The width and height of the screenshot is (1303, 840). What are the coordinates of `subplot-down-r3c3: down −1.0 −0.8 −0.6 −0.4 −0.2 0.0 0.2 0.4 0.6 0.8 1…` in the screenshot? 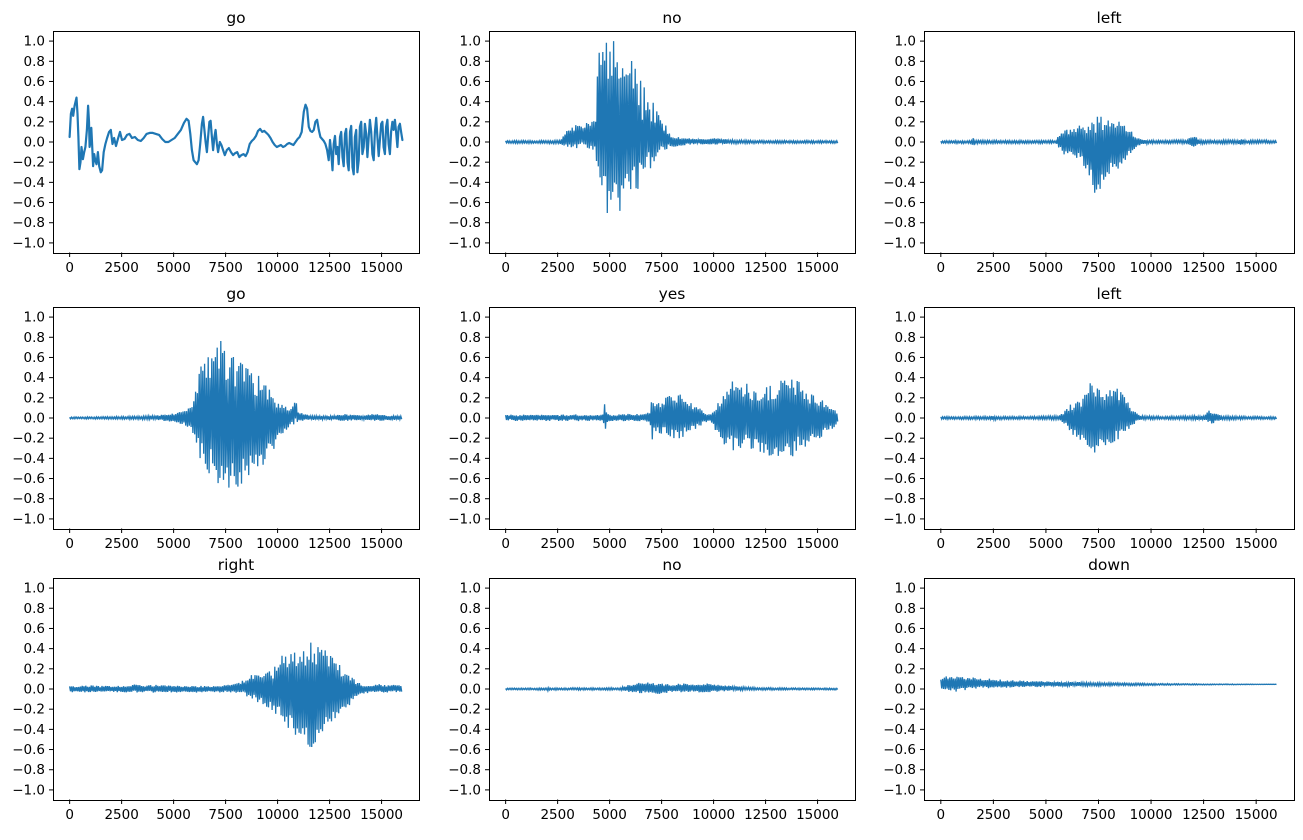 It's located at (1089, 689).